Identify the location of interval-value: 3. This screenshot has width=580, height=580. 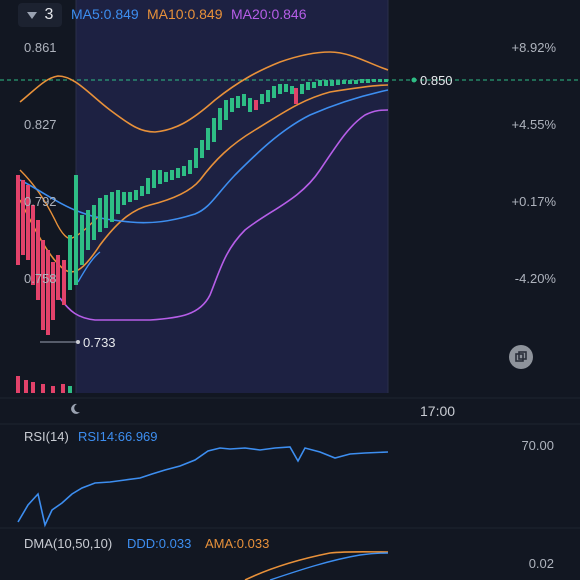
(49, 14).